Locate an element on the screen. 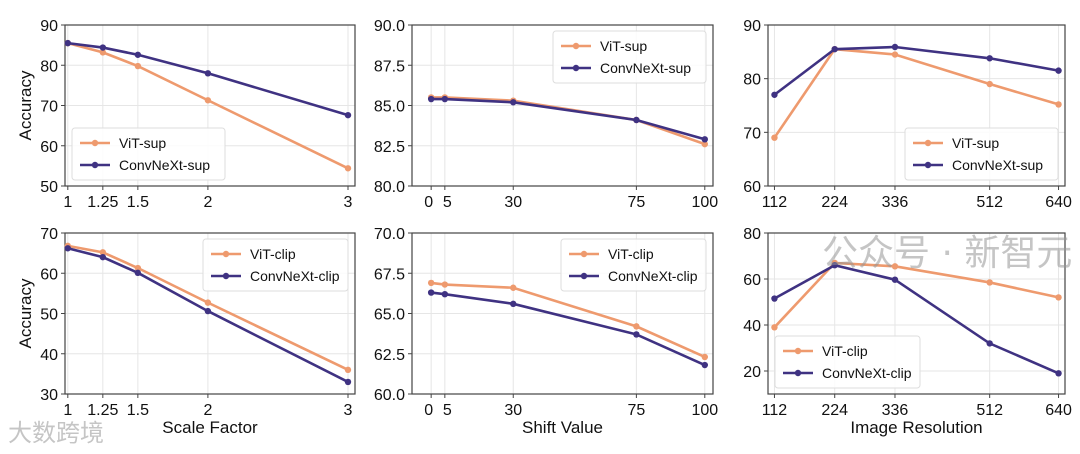 Image resolution: width=1080 pixels, height=454 pixels. y-tick-label: 90 is located at coordinates (752, 26).